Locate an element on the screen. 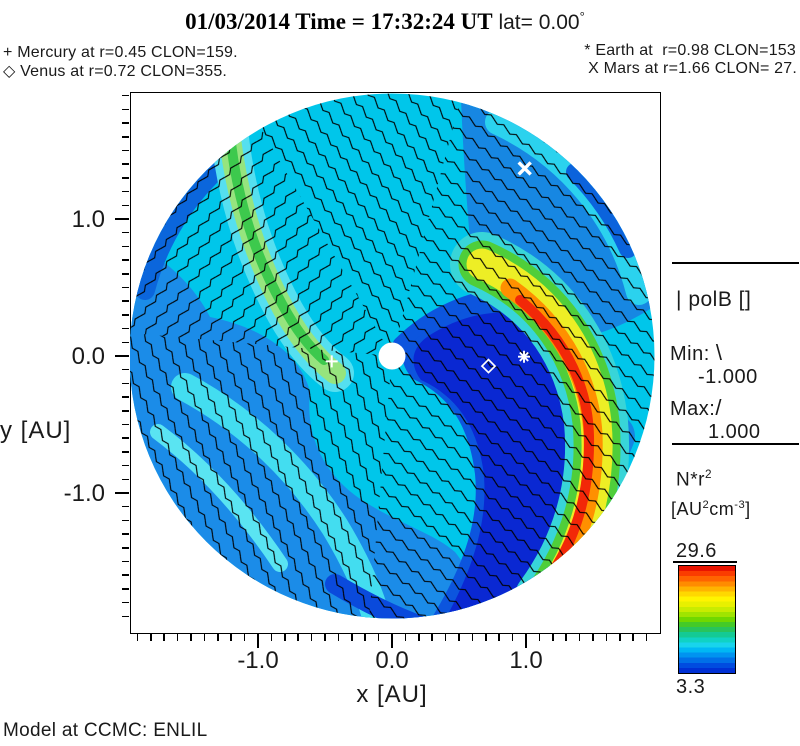 This screenshot has height=746, width=800. colorbar-gradient is located at coordinates (707, 619).